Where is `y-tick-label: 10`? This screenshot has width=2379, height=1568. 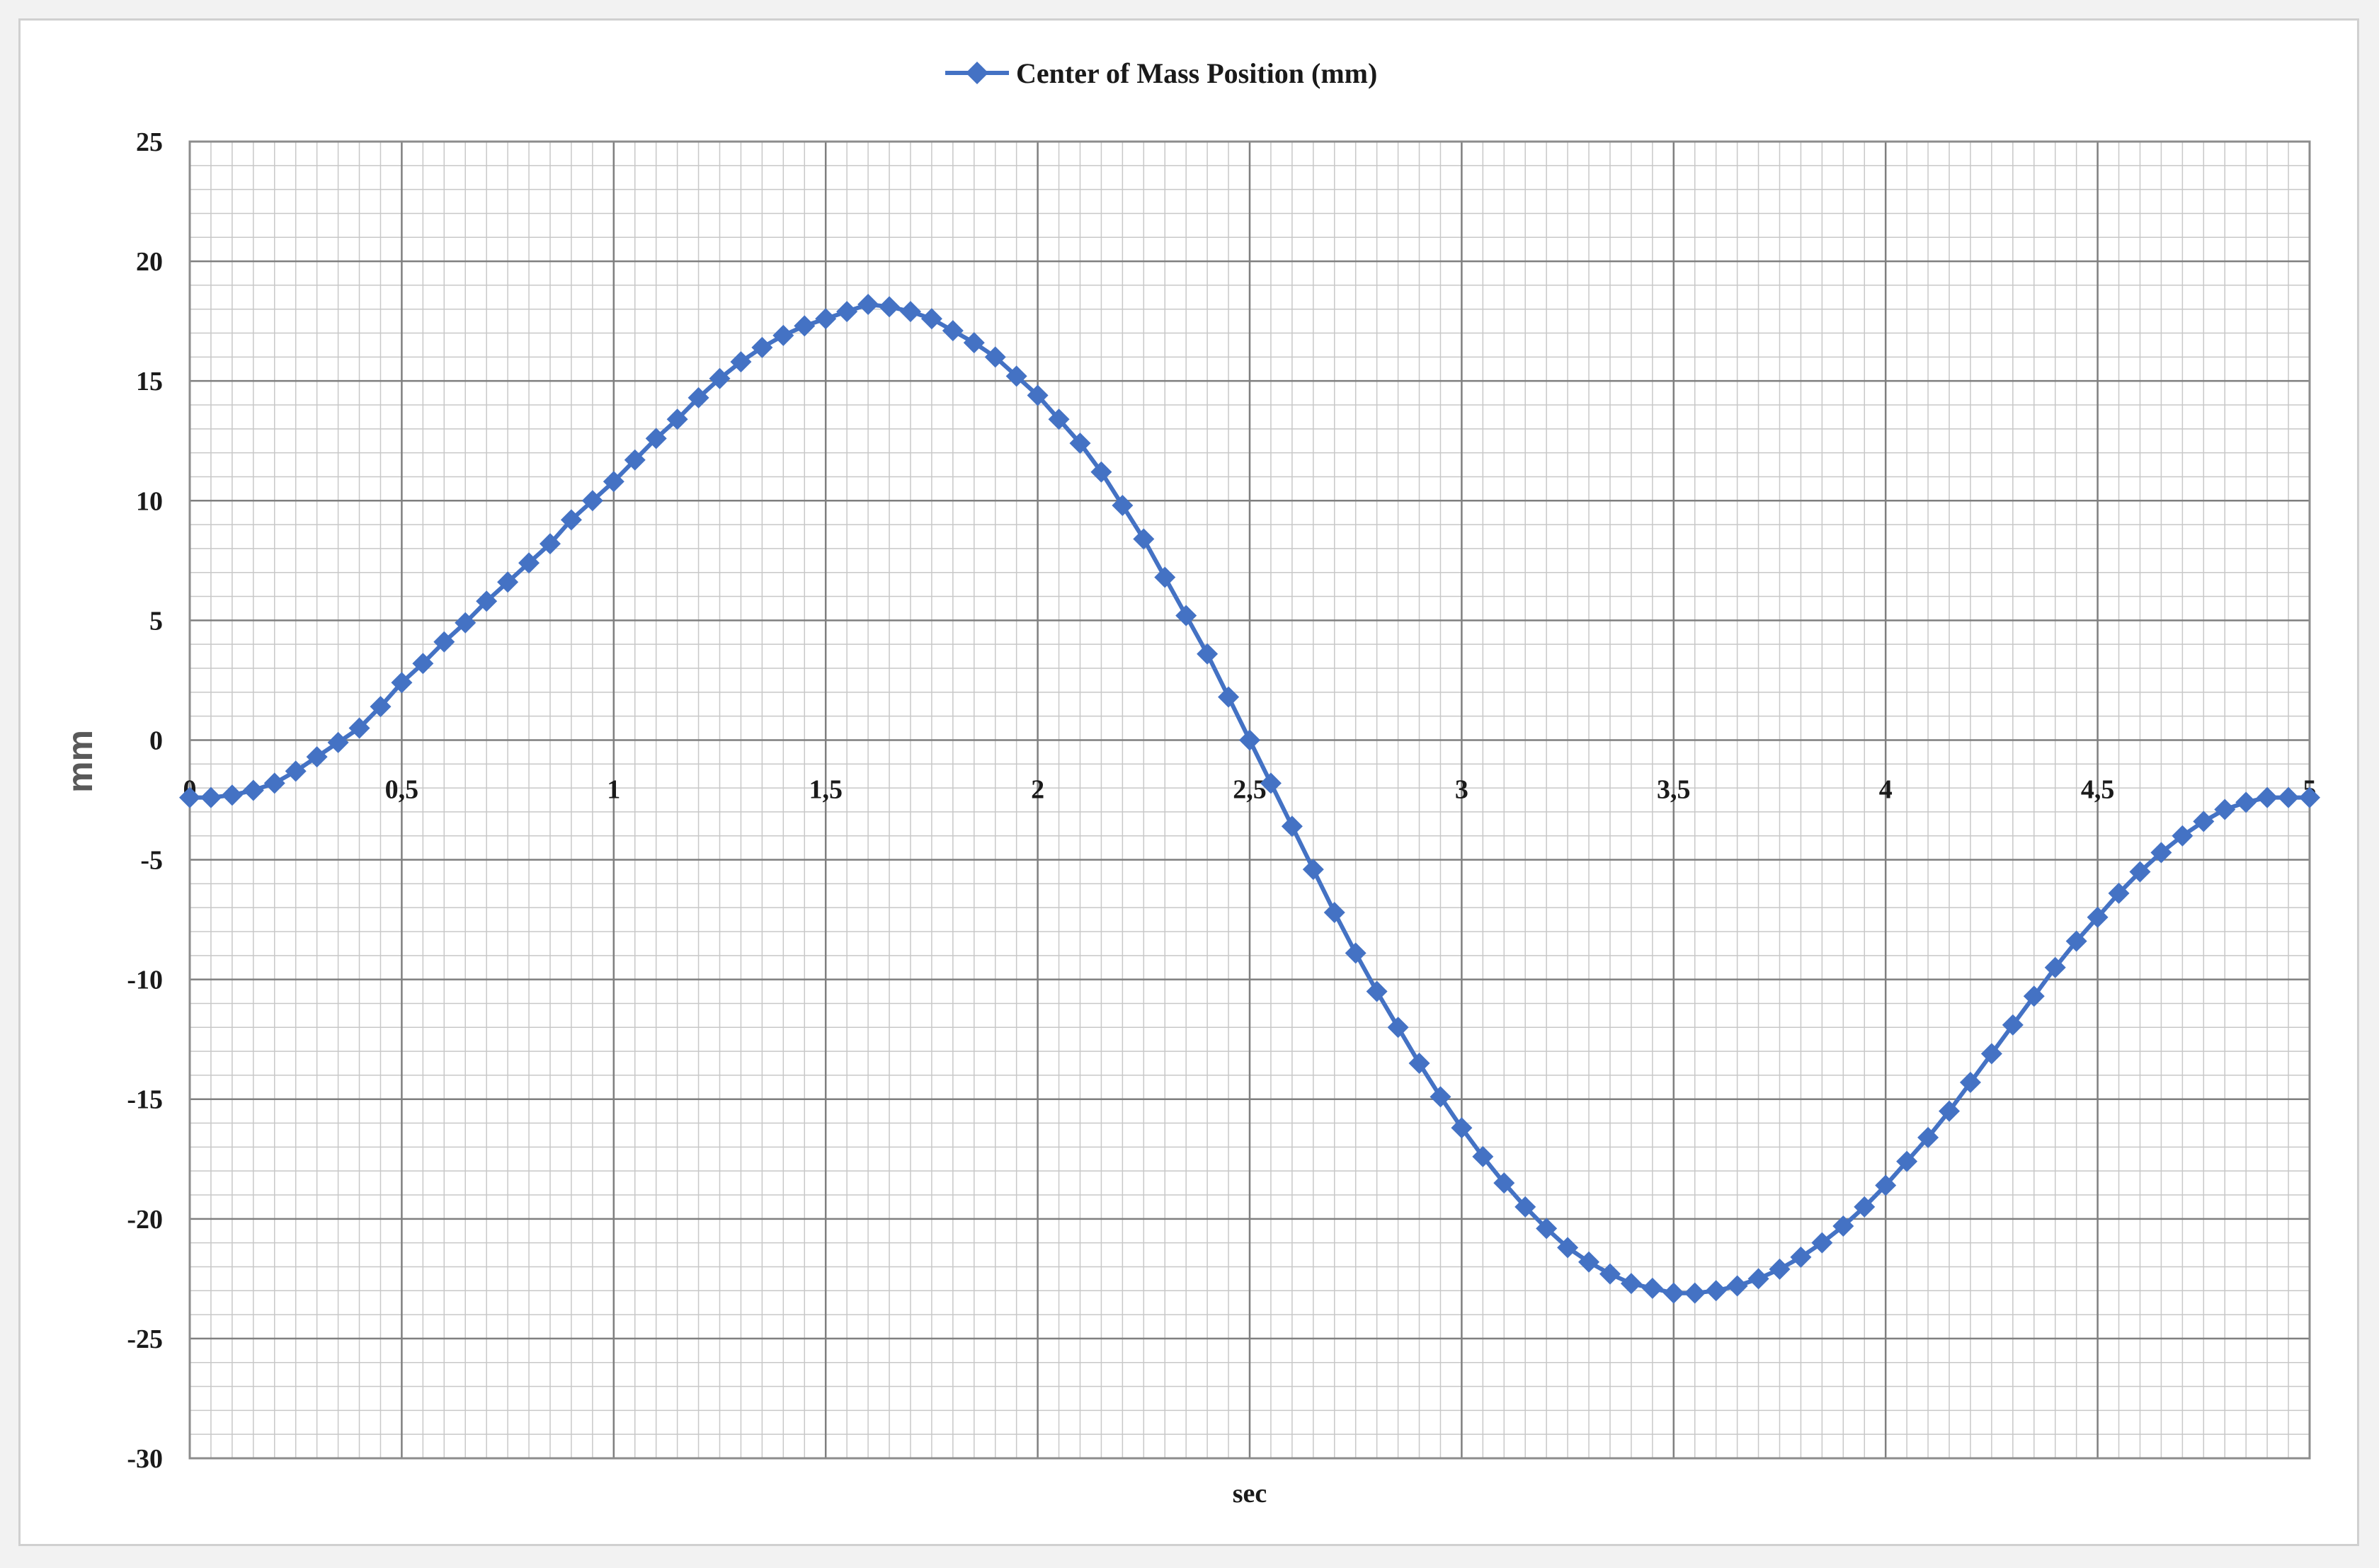
y-tick-label: 10 is located at coordinates (150, 501).